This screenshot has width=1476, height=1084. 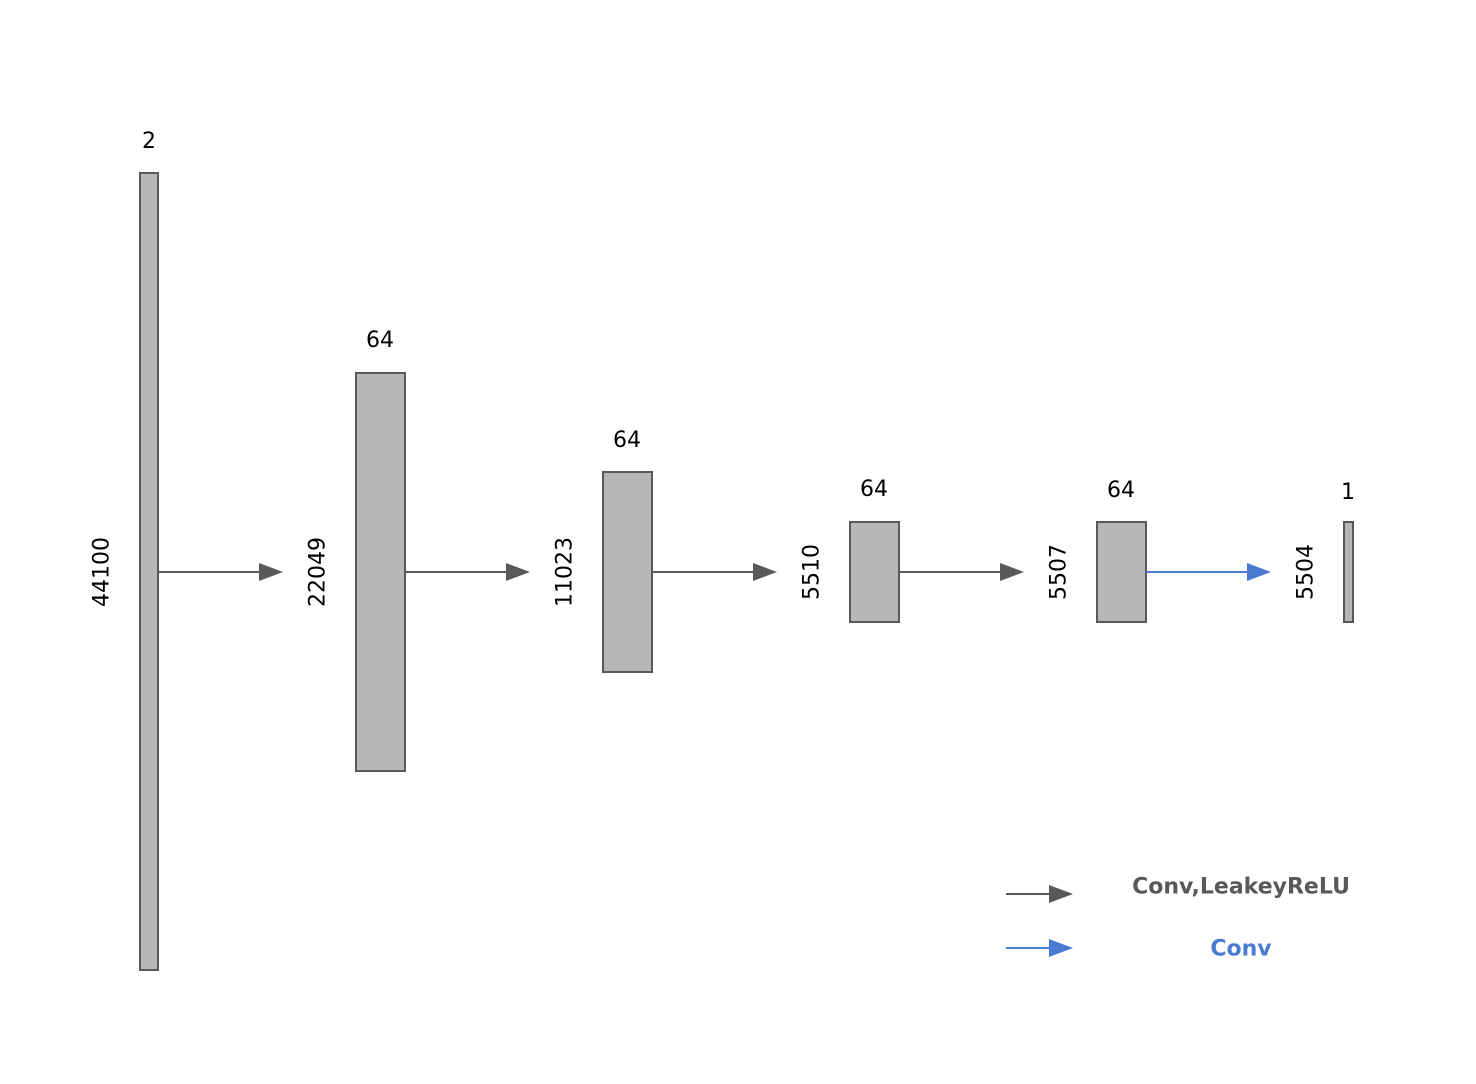 I want to click on layer-4-length: 5510, so click(x=812, y=572).